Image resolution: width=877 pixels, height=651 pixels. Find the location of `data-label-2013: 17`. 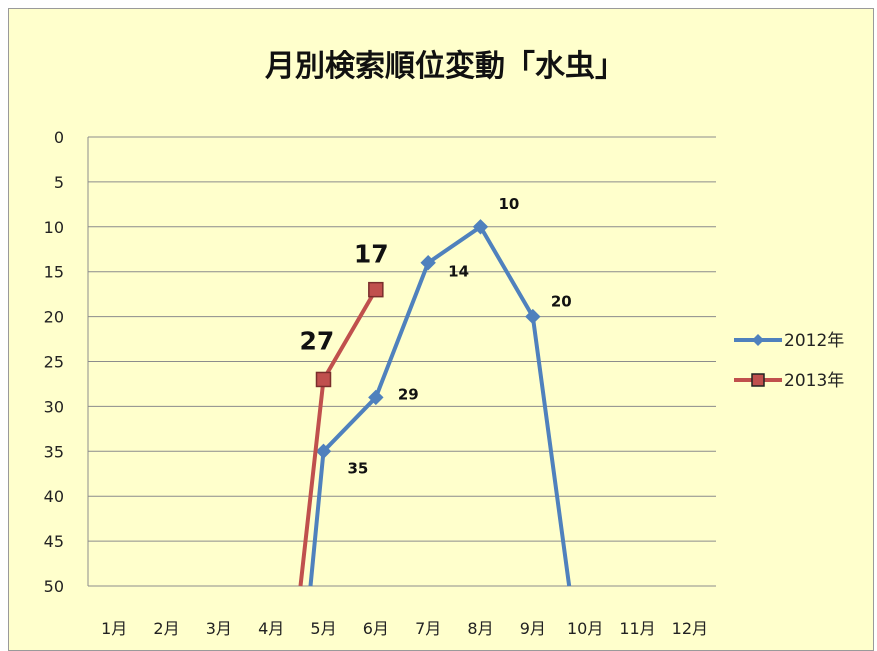

data-label-2013: 17 is located at coordinates (371, 254).